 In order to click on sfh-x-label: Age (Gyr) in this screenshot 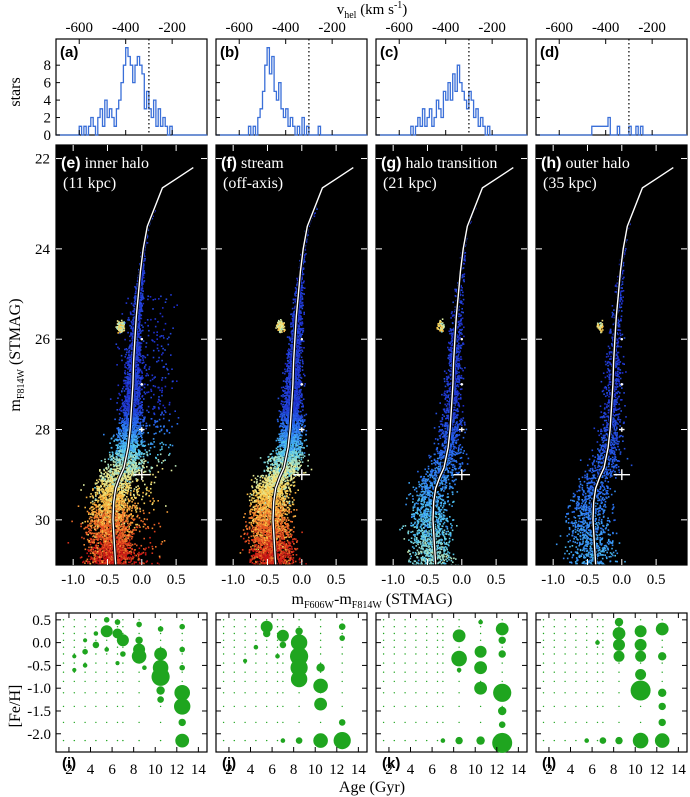, I will do `click(372, 787)`.